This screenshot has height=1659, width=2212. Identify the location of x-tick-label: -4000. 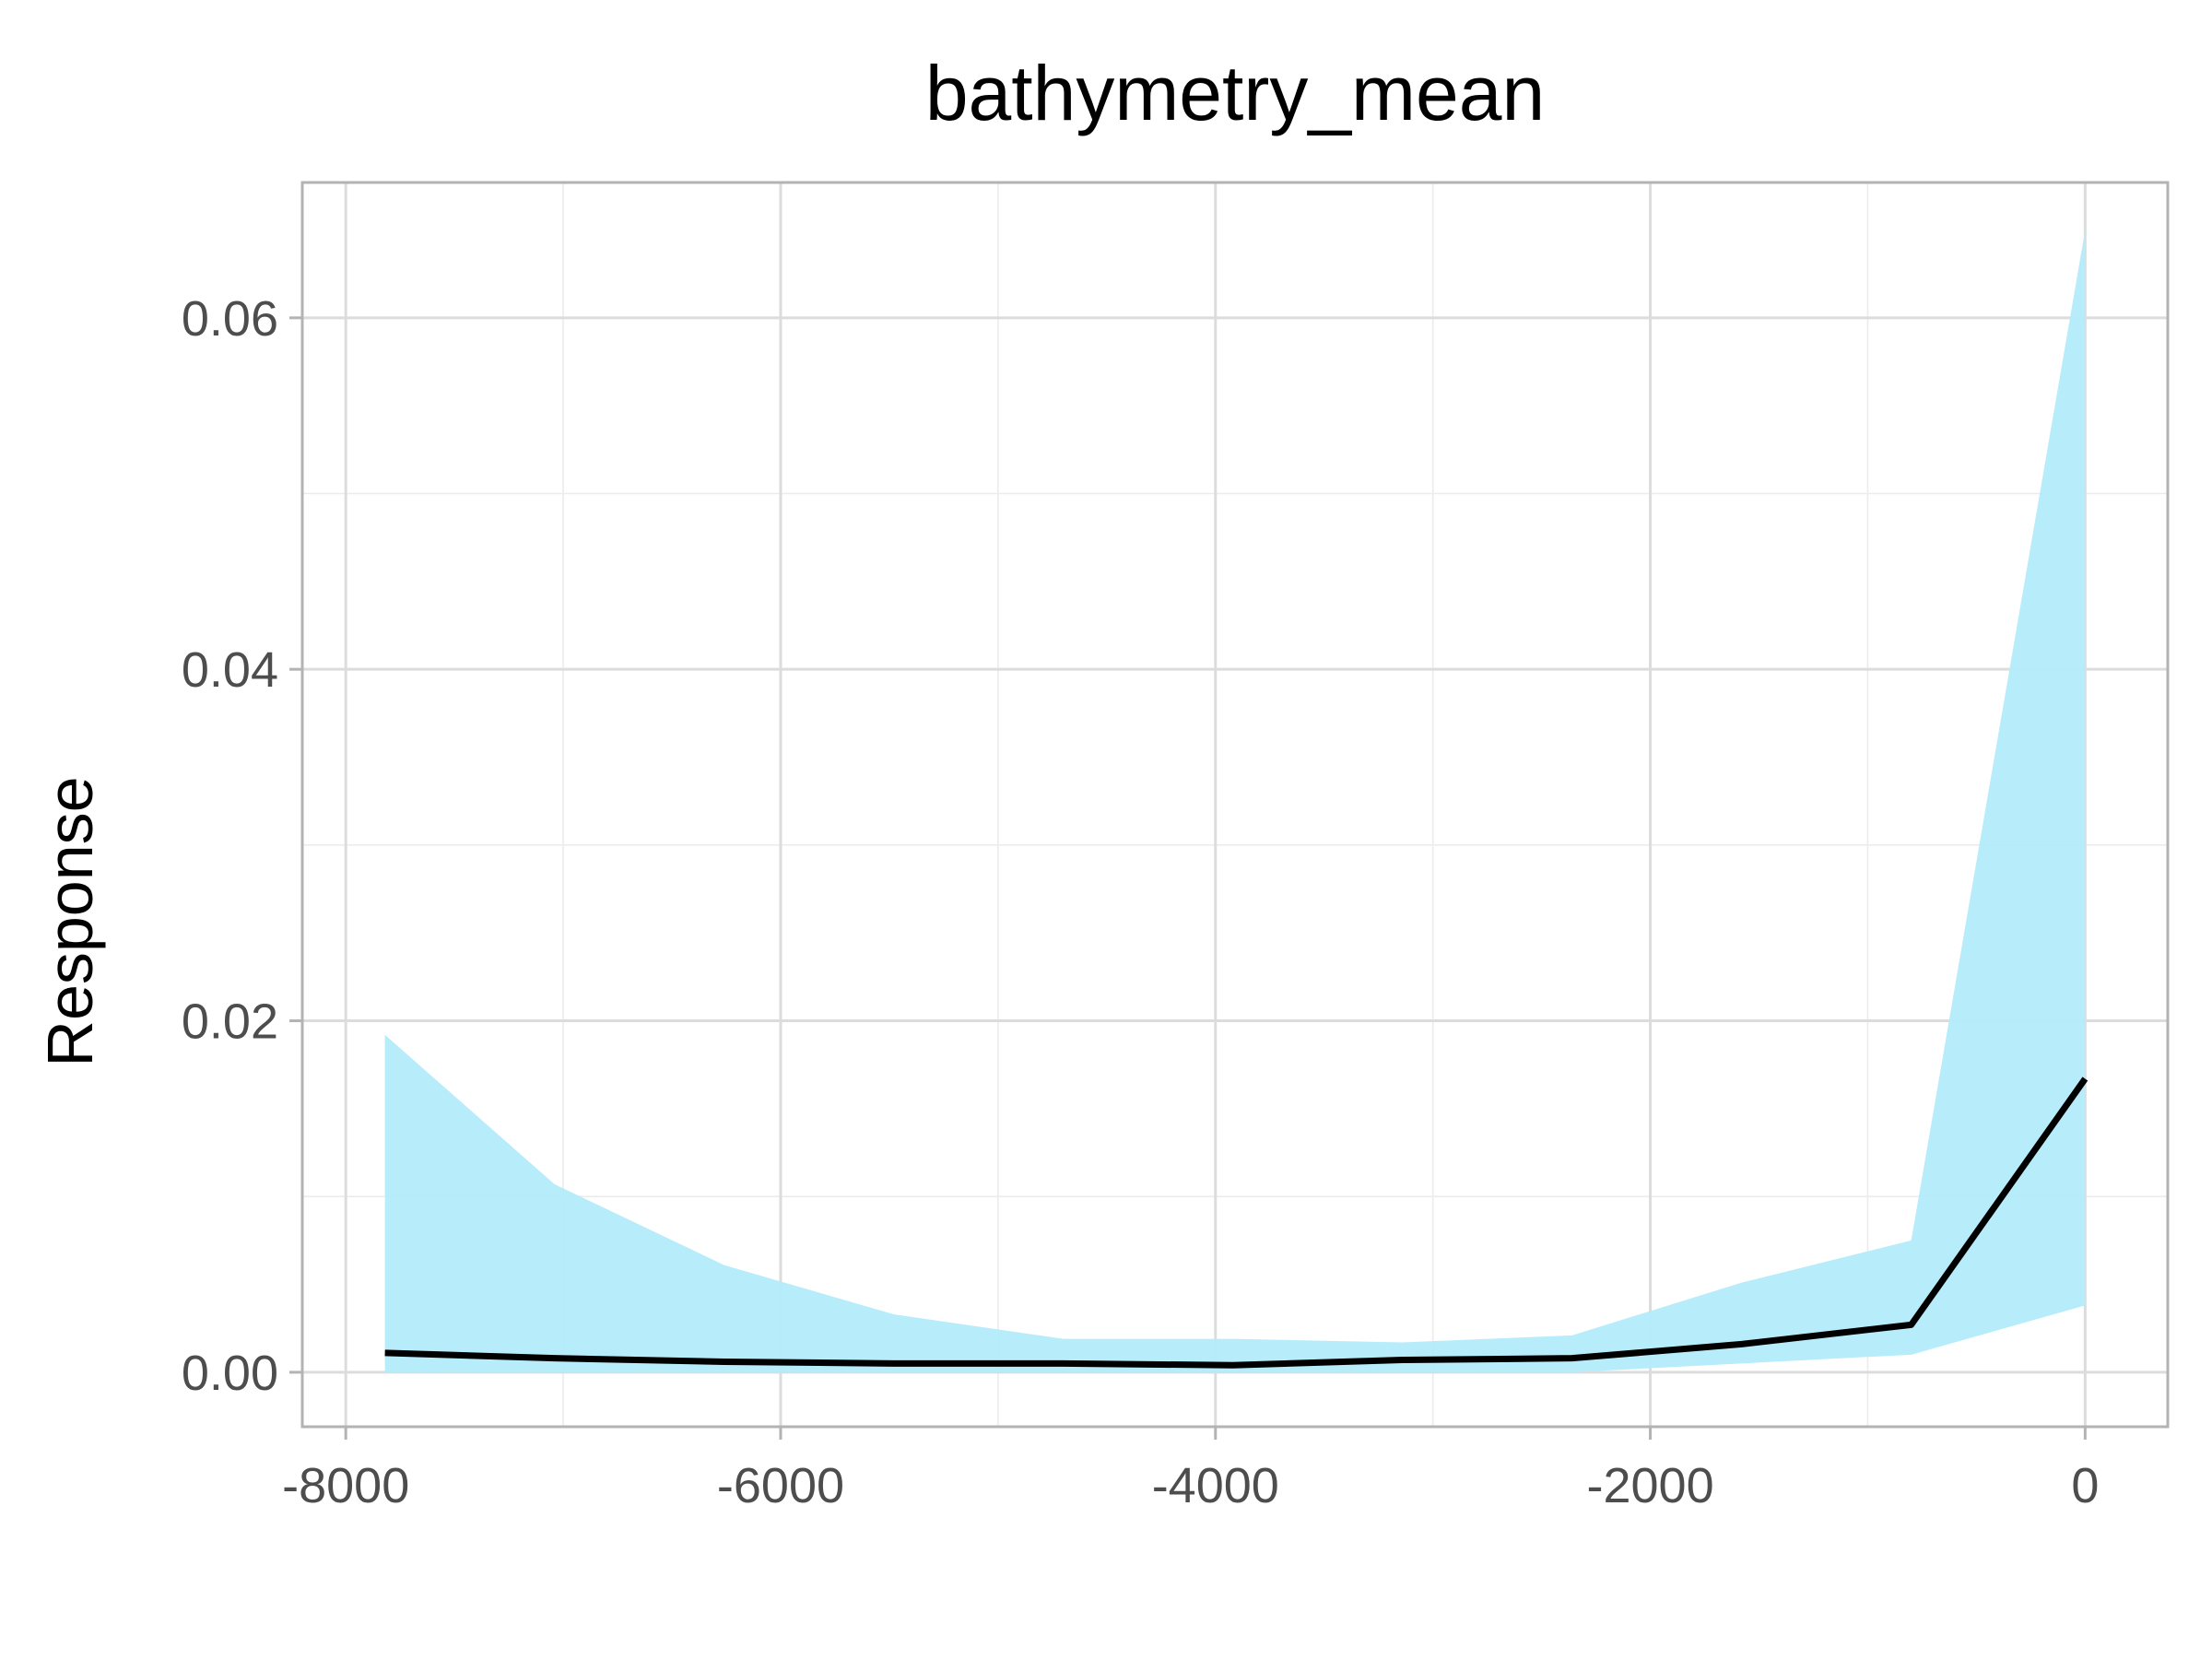
(1215, 1485).